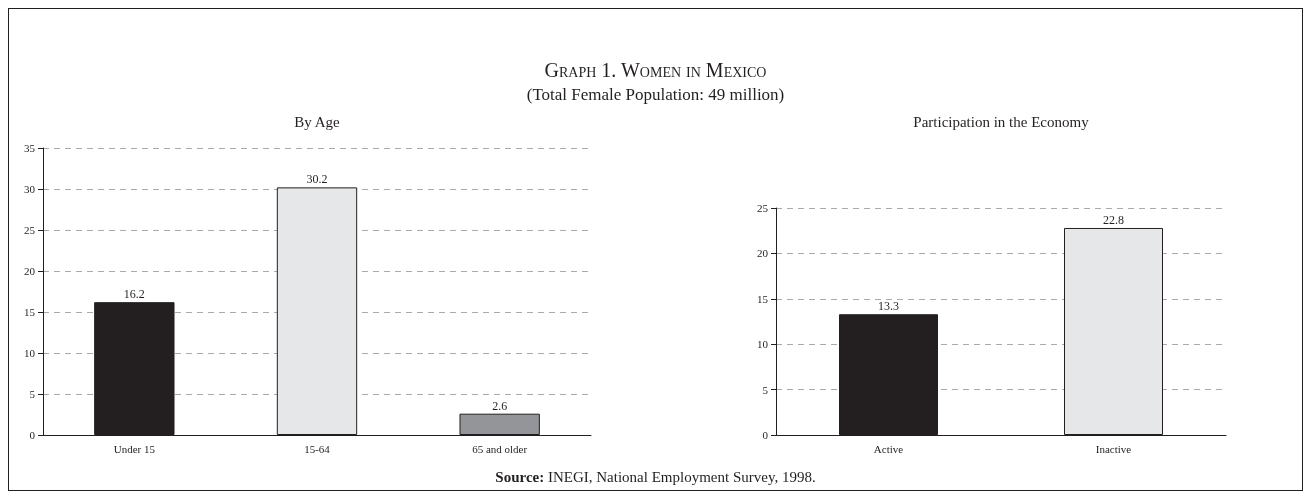  What do you see at coordinates (134, 294) in the screenshot?
I see `data-label: 16.2` at bounding box center [134, 294].